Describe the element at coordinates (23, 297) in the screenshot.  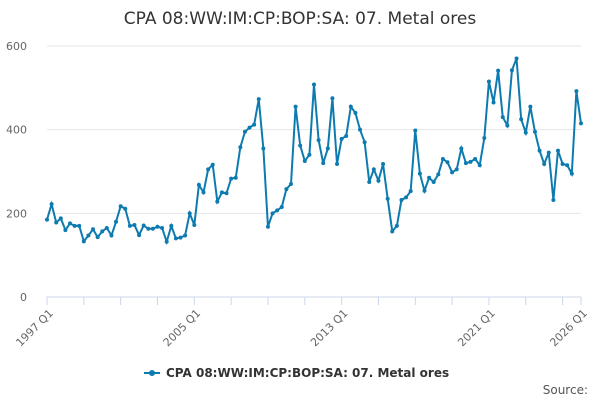
I see `y-tick-label: 0` at that location.